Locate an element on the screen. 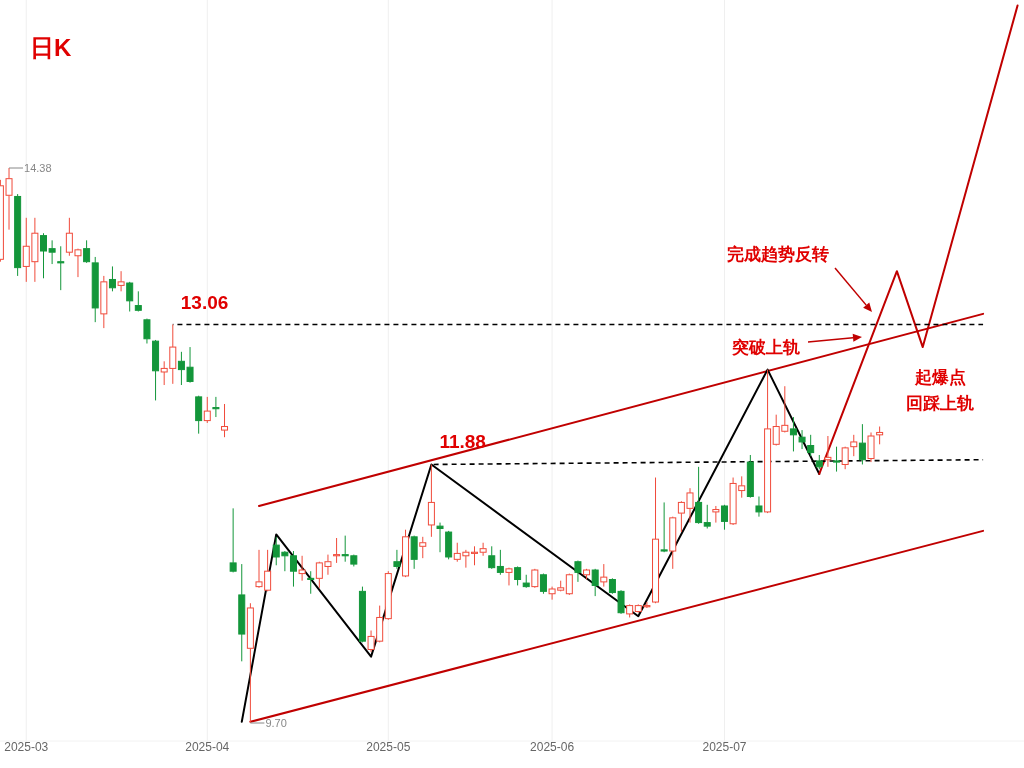 This screenshot has height=768, width=1024. annotation: 11.88 is located at coordinates (462, 442).